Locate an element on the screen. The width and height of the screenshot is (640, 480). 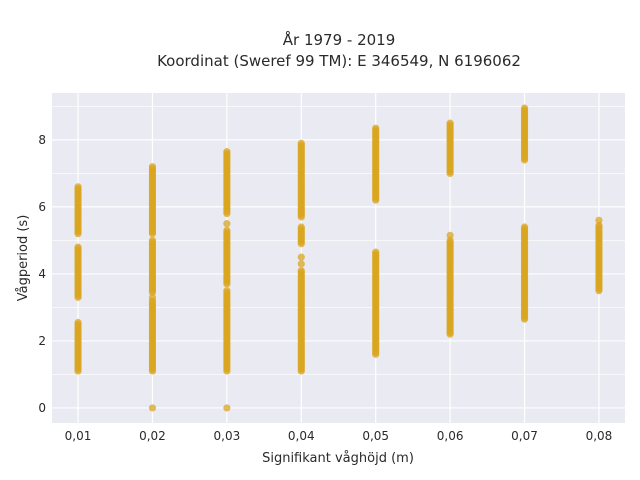
x-tick-label: 0,05 is located at coordinates (375, 436).